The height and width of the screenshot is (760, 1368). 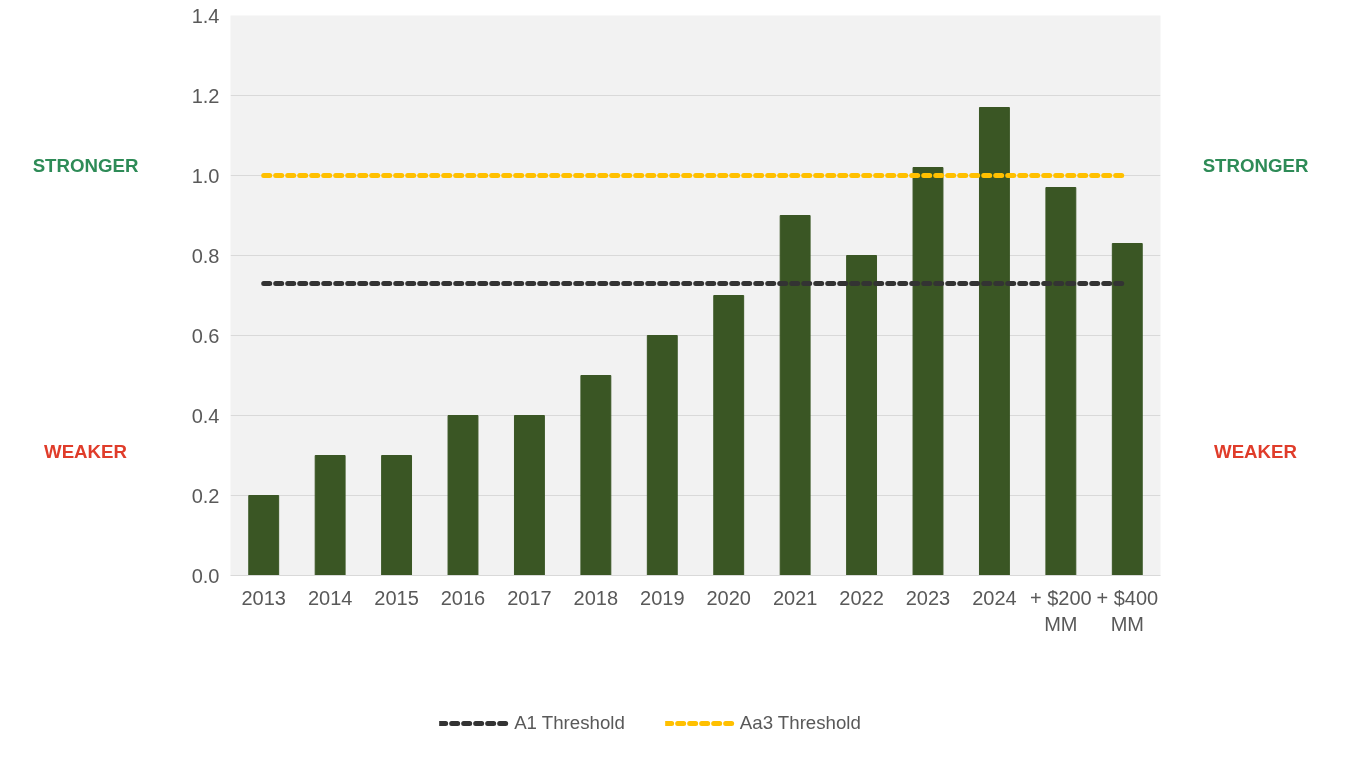 I want to click on x-tick-label: 2022, so click(x=861, y=597).